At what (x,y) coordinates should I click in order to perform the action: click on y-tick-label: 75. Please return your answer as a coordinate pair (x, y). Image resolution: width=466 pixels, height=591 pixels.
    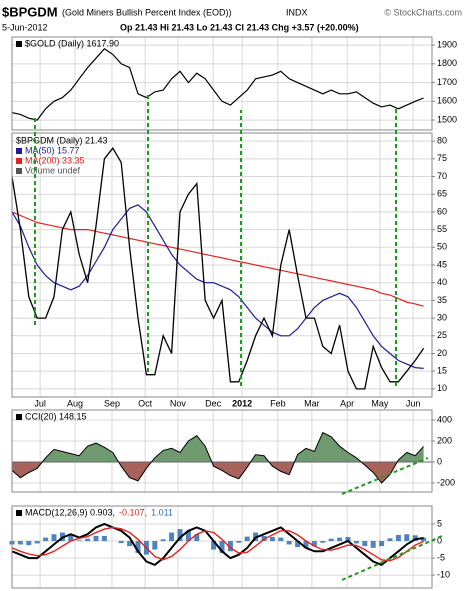
    Looking at the image, I should click on (442, 158).